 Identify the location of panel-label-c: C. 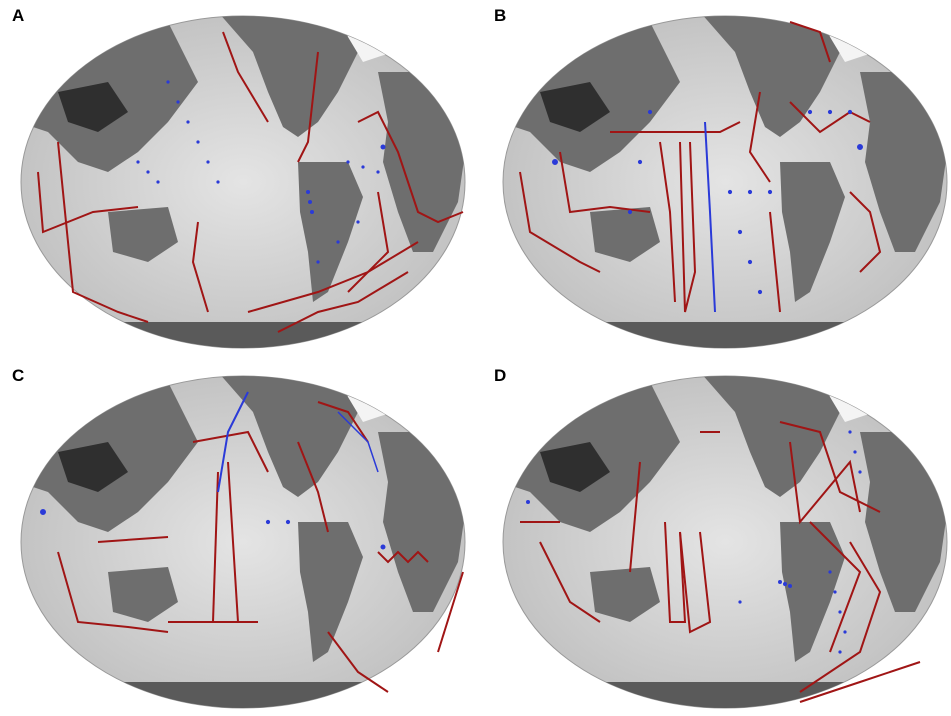
(18, 375).